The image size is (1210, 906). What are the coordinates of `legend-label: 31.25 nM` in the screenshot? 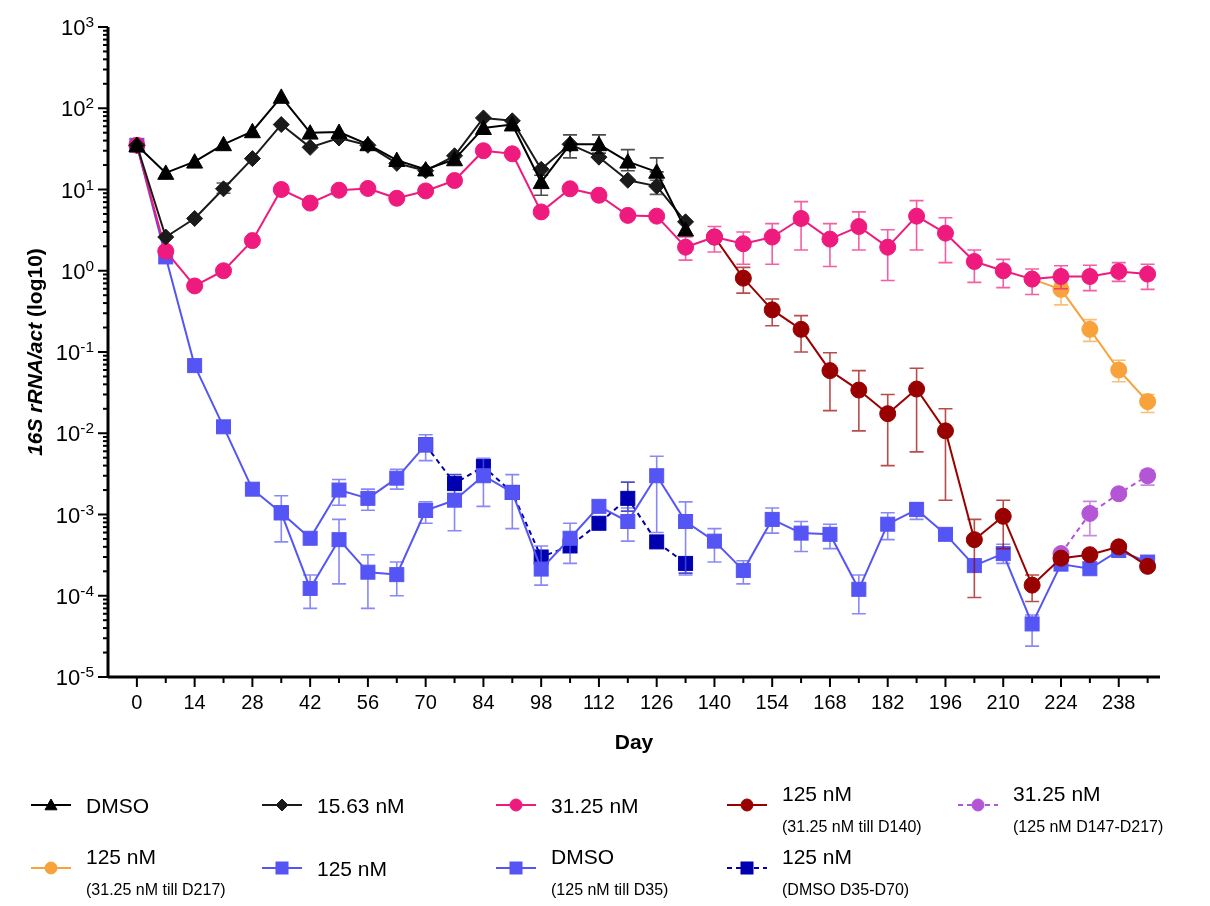 It's located at (595, 805).